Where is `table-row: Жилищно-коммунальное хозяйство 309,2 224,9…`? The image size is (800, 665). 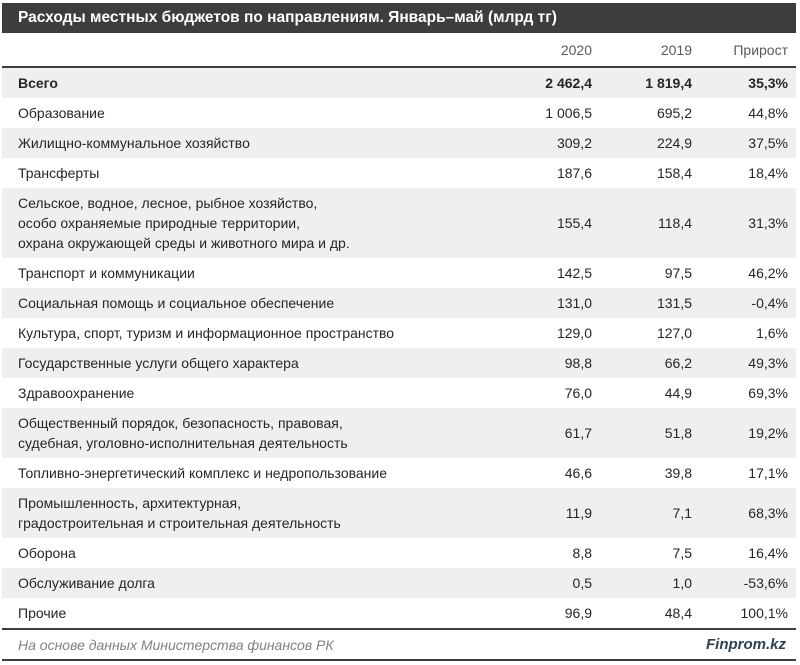
table-row: Жилищно-коммунальное хозяйство 309,2 224,9… is located at coordinates (399, 143).